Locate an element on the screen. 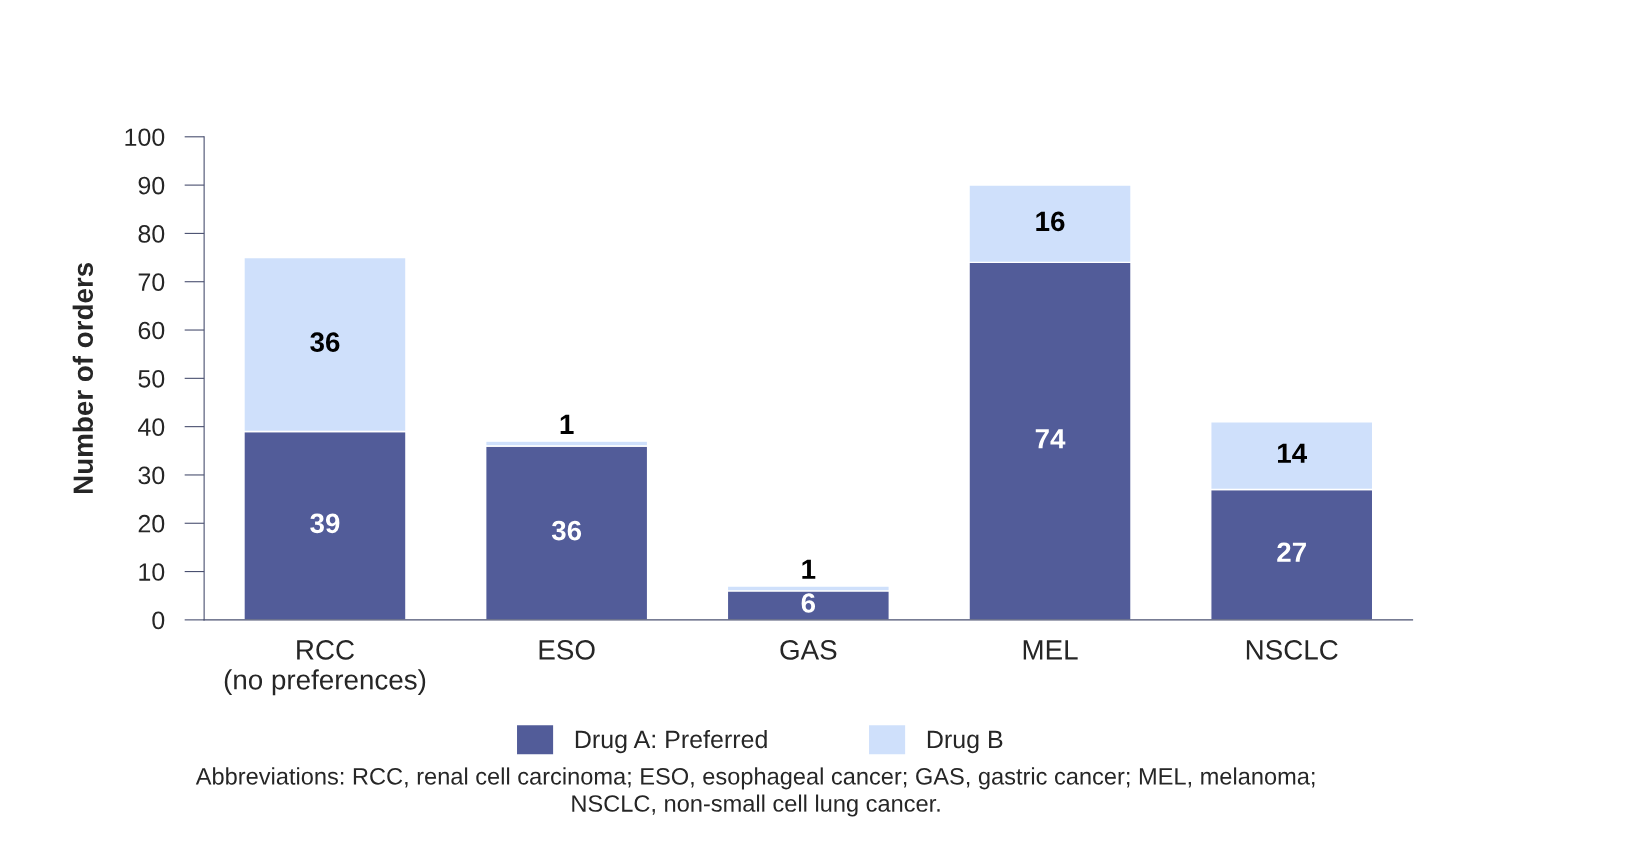 The height and width of the screenshot is (855, 1633). text: Abbreviations: RCC, renal cell carcinoma; ESO, esophageal cancer; GAS, gastric cancer; MEL, melanoma; NSCLC, non-small cell lung cancer. is located at coordinates (755, 792).